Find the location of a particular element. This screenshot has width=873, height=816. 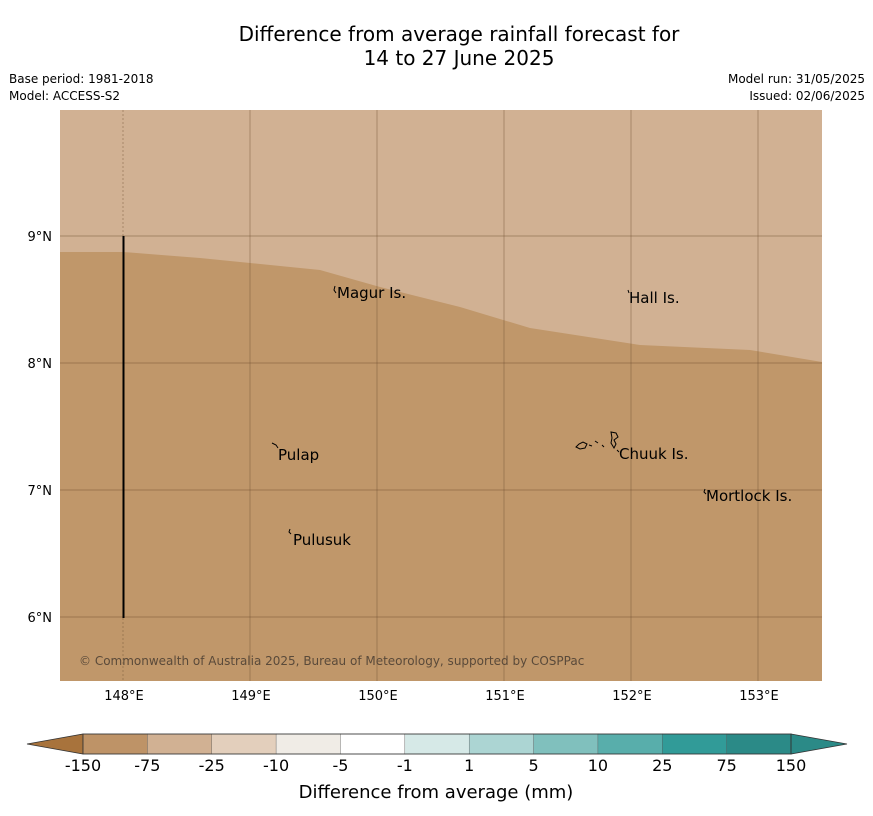

island-hall is located at coordinates (628, 291).